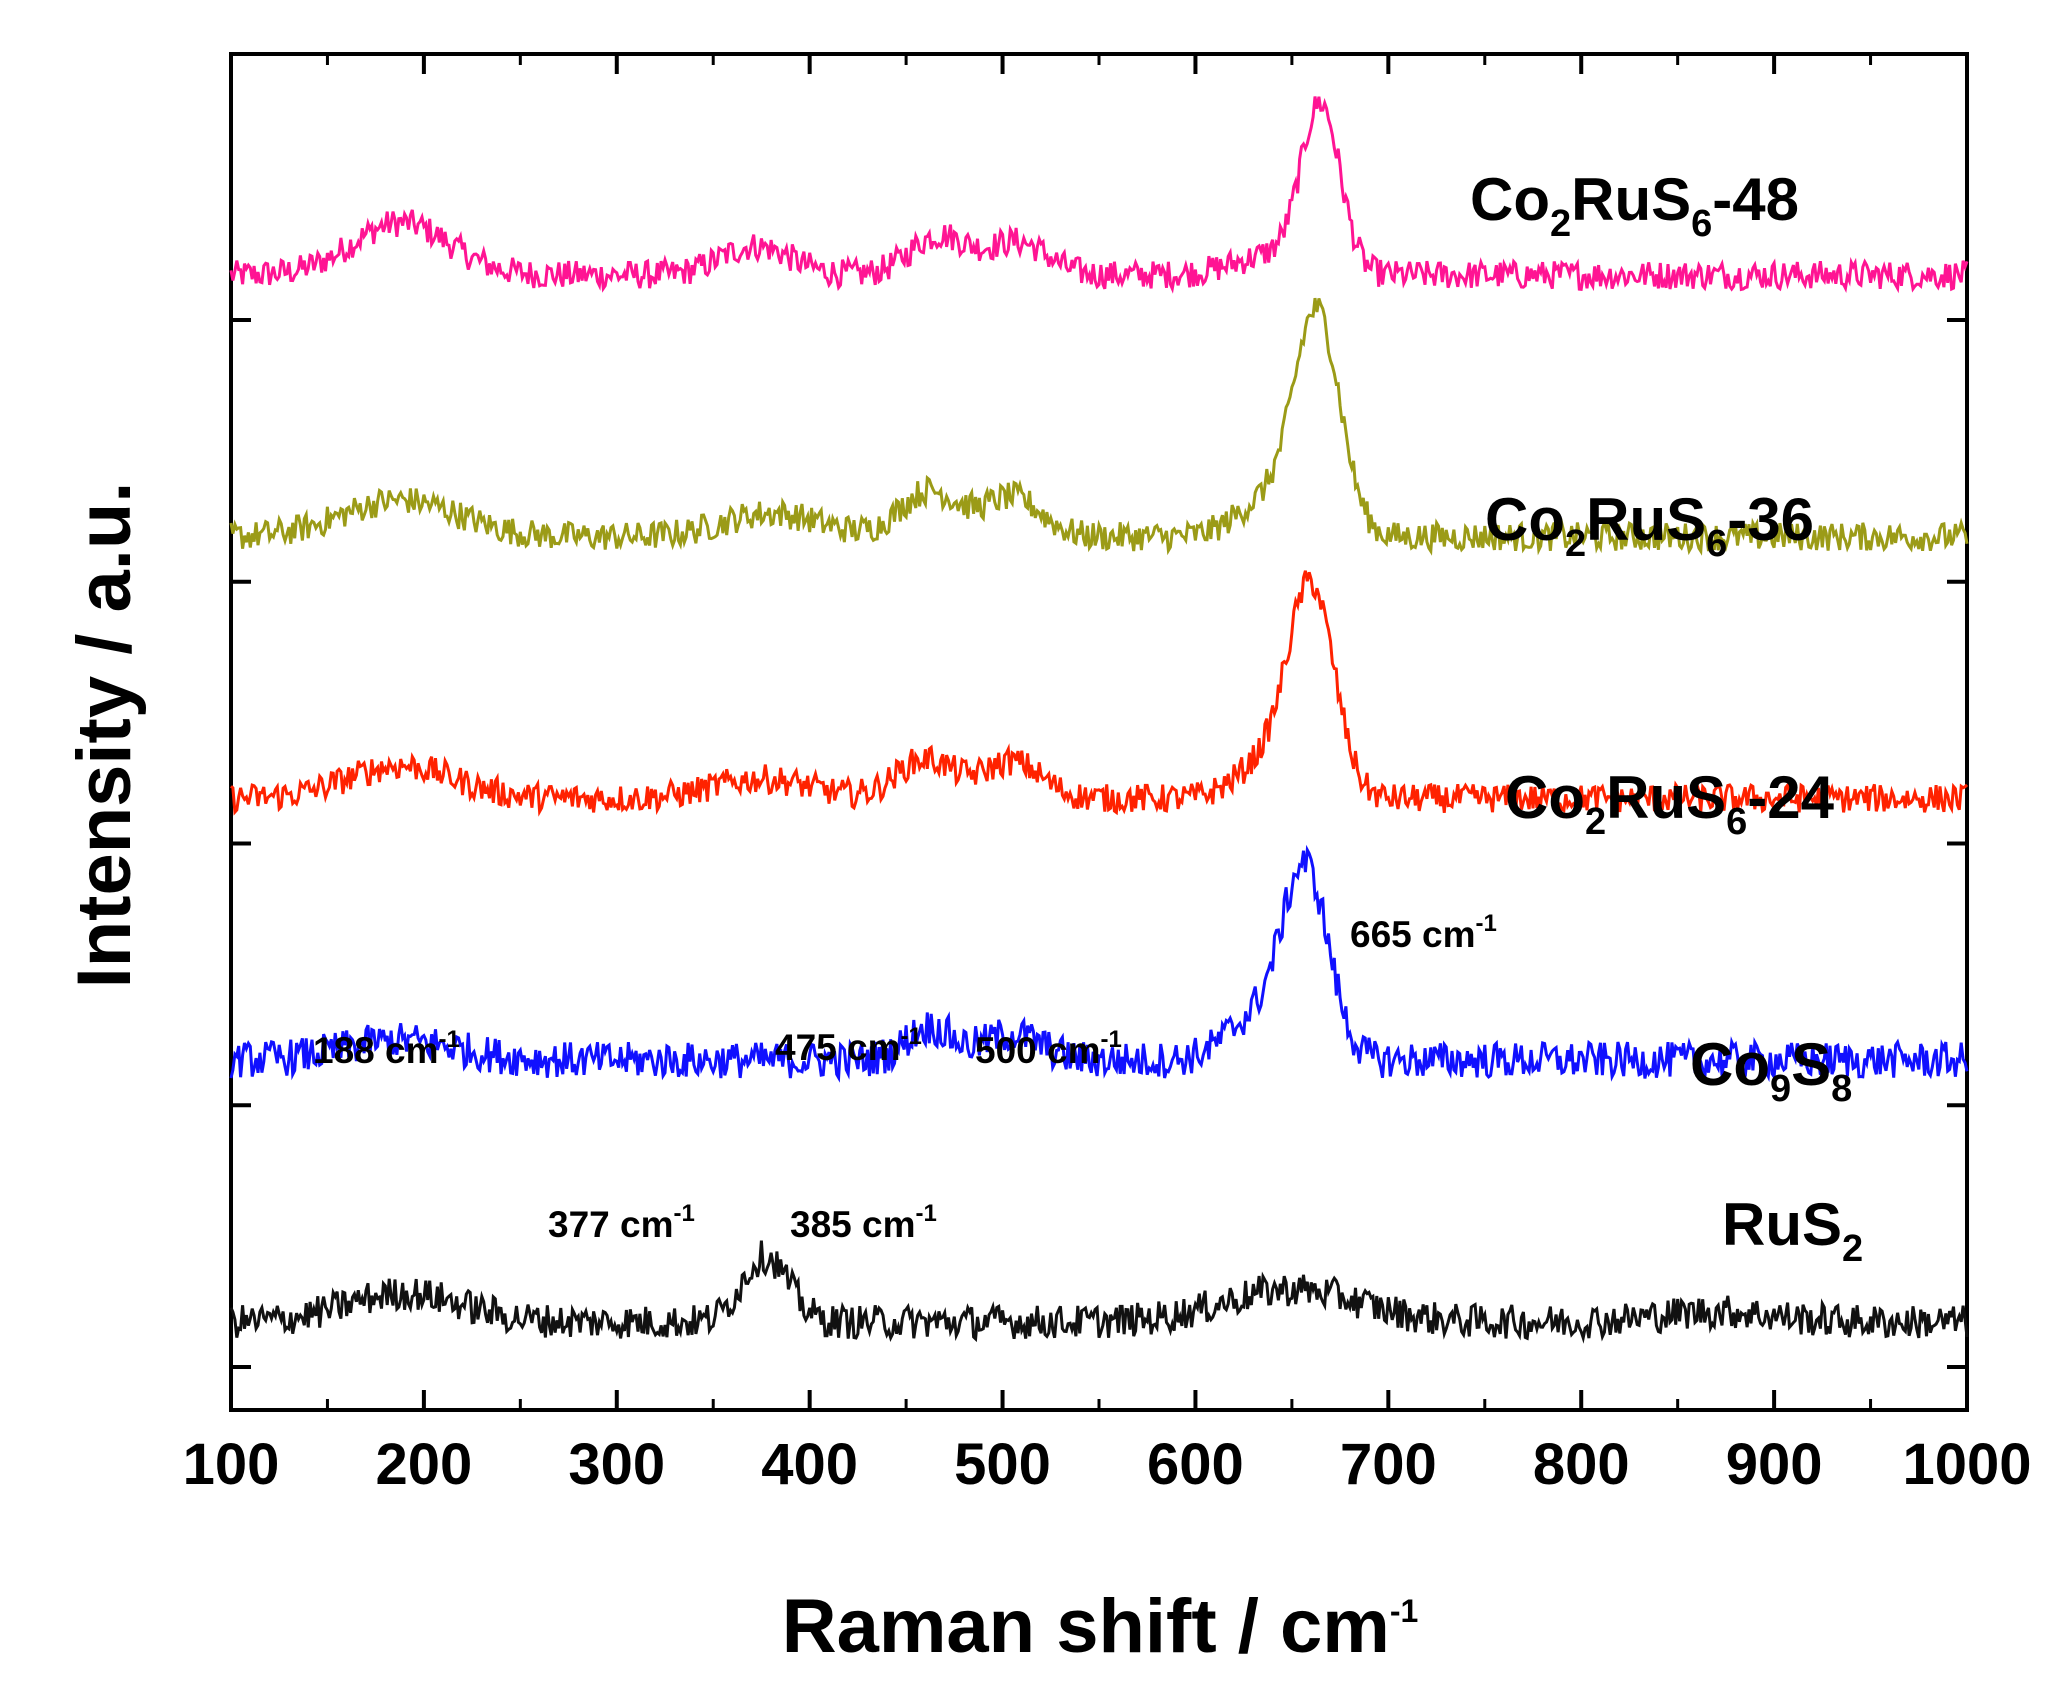  What do you see at coordinates (1002, 1464) in the screenshot?
I see `x-tick-label: 500` at bounding box center [1002, 1464].